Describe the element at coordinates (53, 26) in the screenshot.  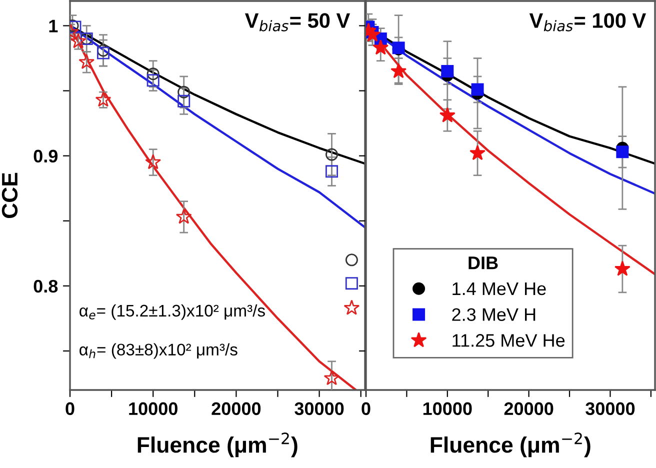
I see `y-tick-label: 1` at that location.